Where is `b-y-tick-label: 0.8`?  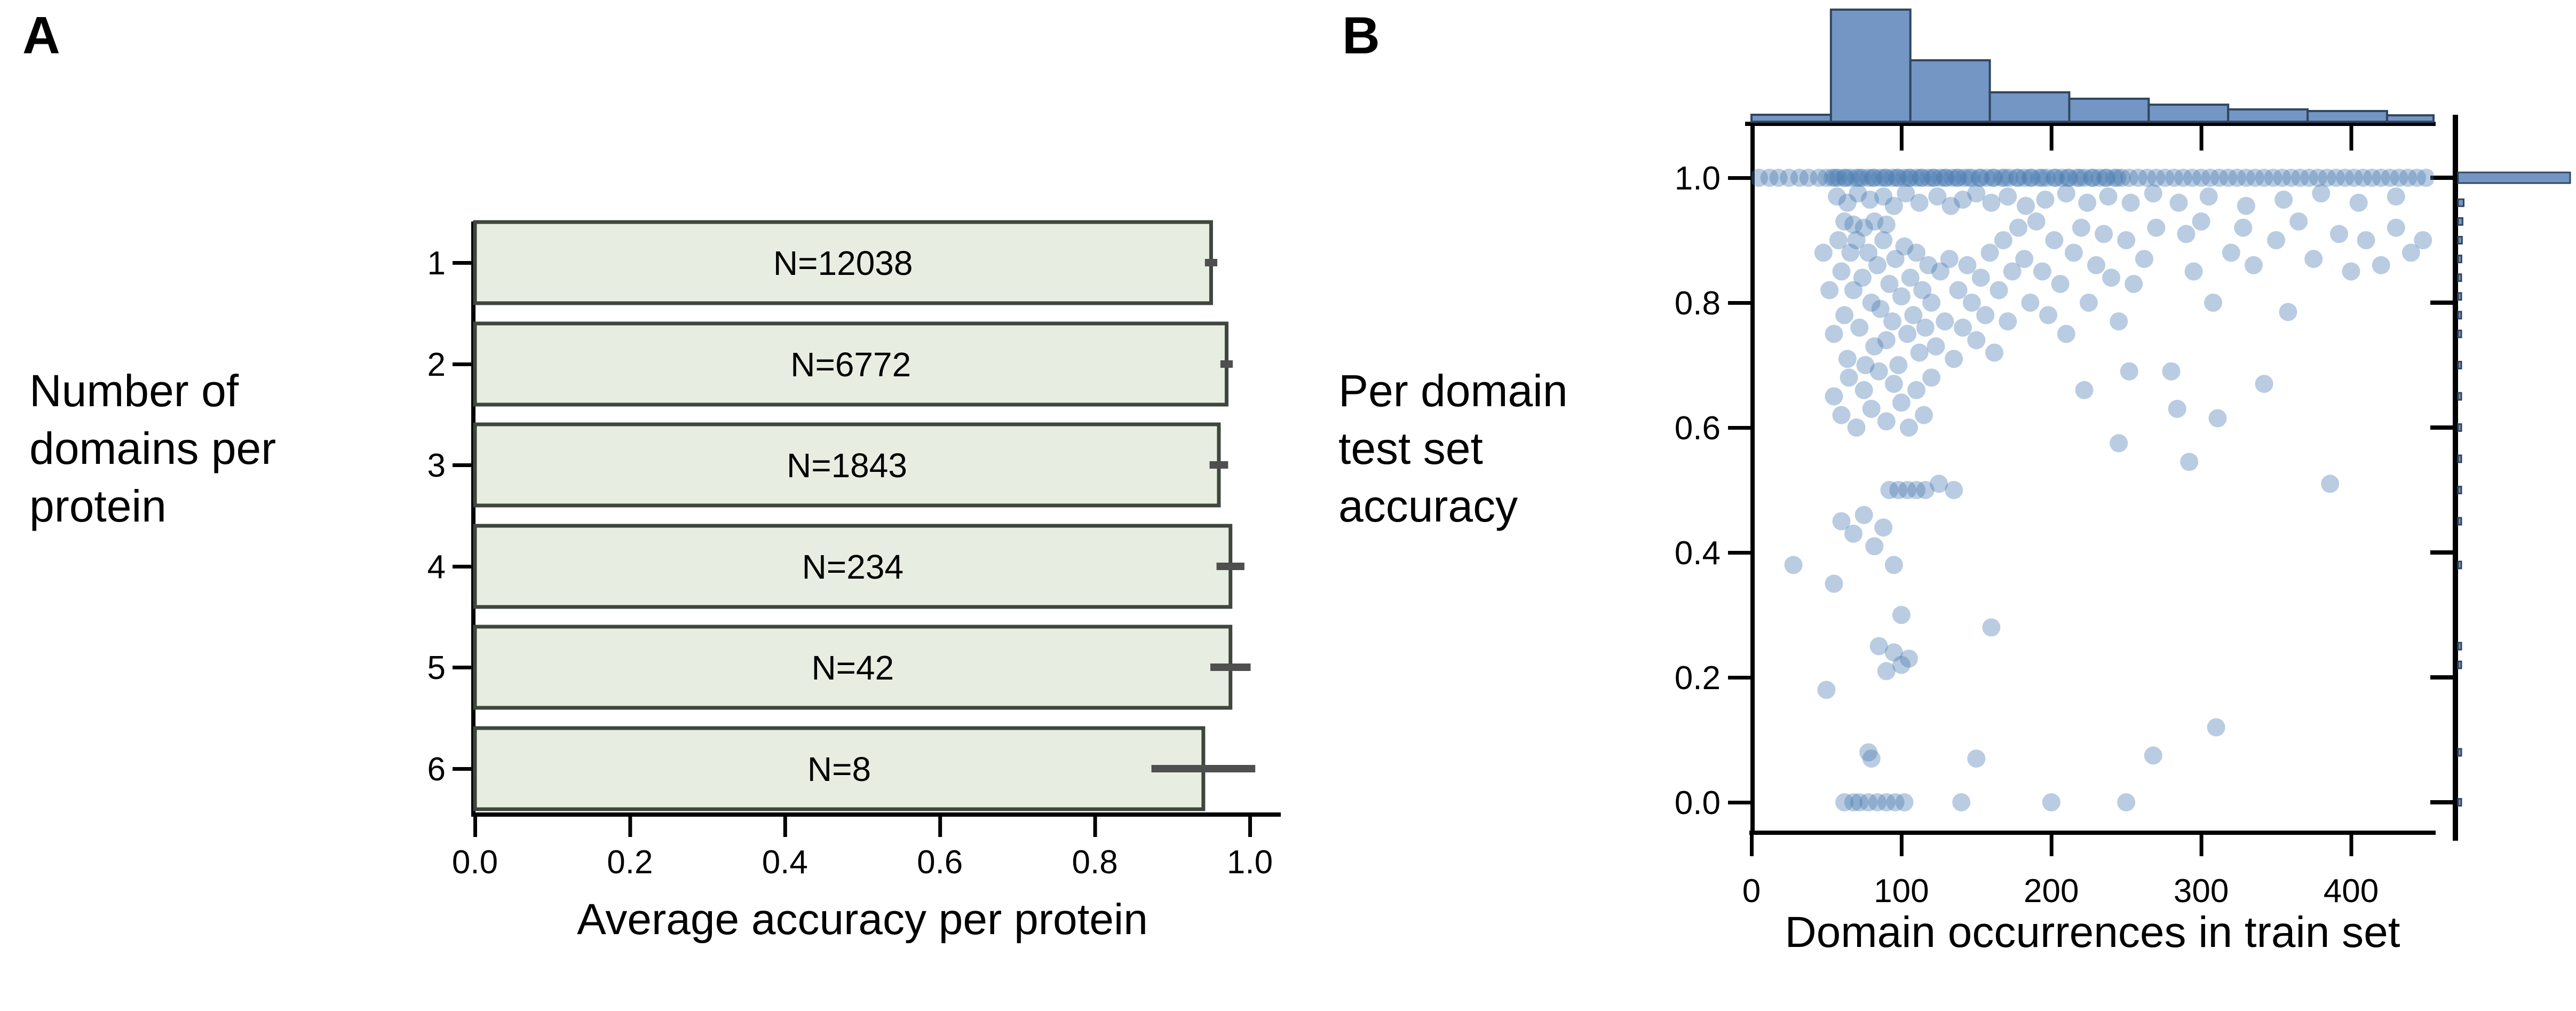 b-y-tick-label: 0.8 is located at coordinates (1698, 303).